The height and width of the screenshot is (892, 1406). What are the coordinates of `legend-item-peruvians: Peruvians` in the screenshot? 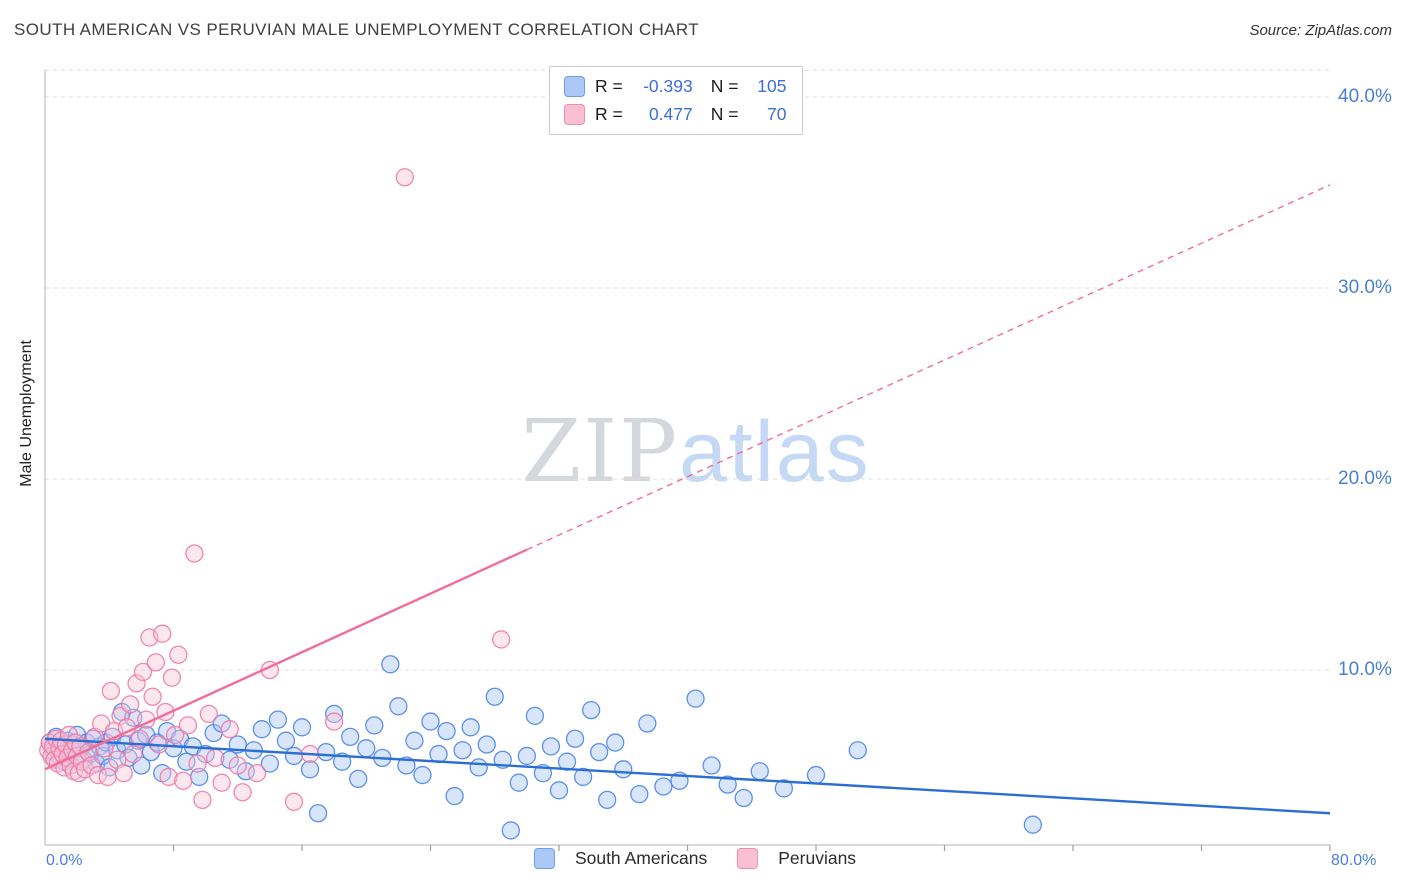 It's located at (796, 858).